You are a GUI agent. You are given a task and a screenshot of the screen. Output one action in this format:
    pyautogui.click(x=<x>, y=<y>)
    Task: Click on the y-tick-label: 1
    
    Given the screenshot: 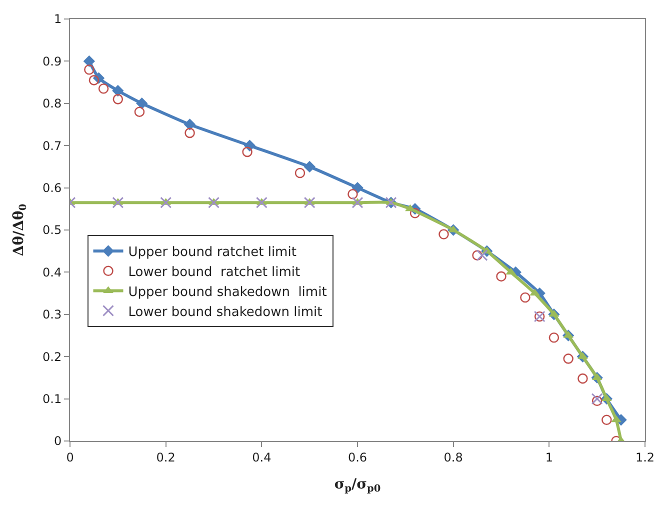 What is the action you would take?
    pyautogui.click(x=58, y=19)
    